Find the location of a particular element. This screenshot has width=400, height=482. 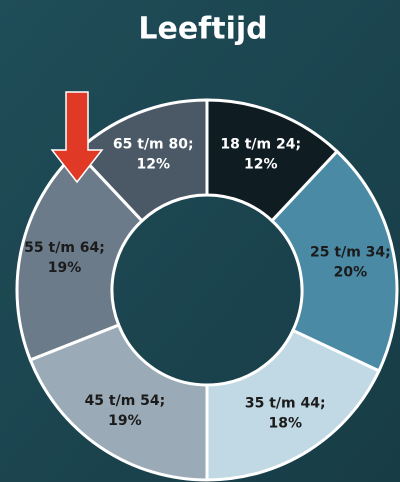

chart-title: Leeftijd is located at coordinates (202, 29).